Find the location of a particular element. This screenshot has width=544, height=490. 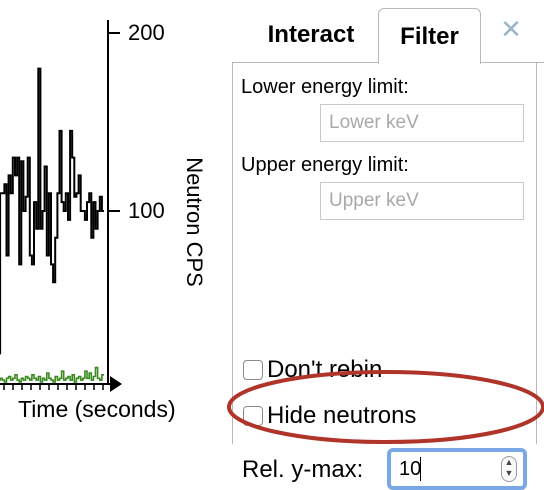

stepper-up-icon: ▲ is located at coordinates (509, 462).